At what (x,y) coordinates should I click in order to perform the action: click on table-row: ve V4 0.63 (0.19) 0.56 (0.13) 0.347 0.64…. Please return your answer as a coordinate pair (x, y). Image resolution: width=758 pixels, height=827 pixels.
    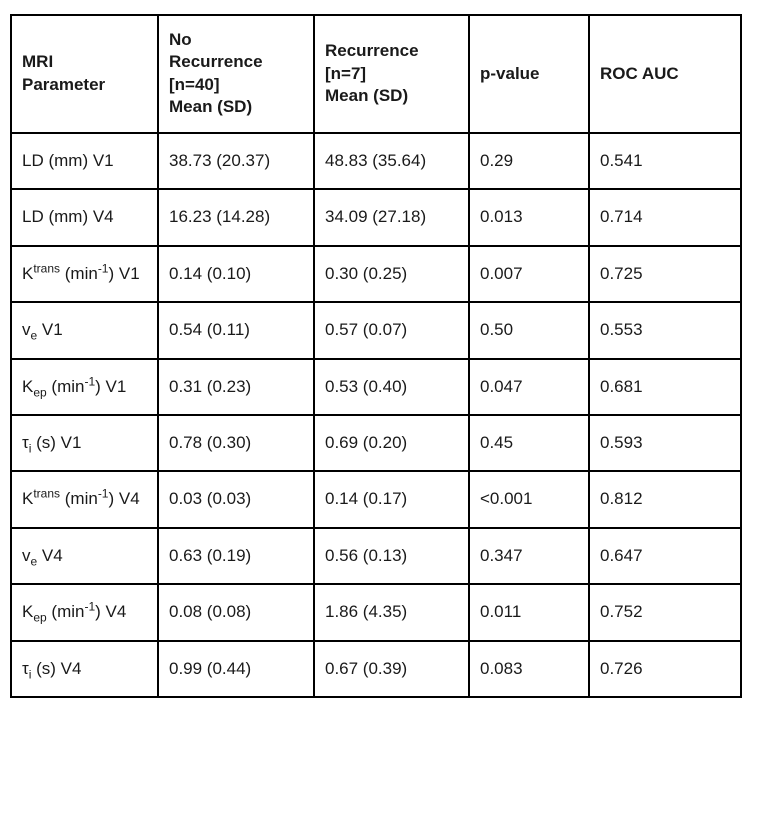
    Looking at the image, I should click on (376, 556).